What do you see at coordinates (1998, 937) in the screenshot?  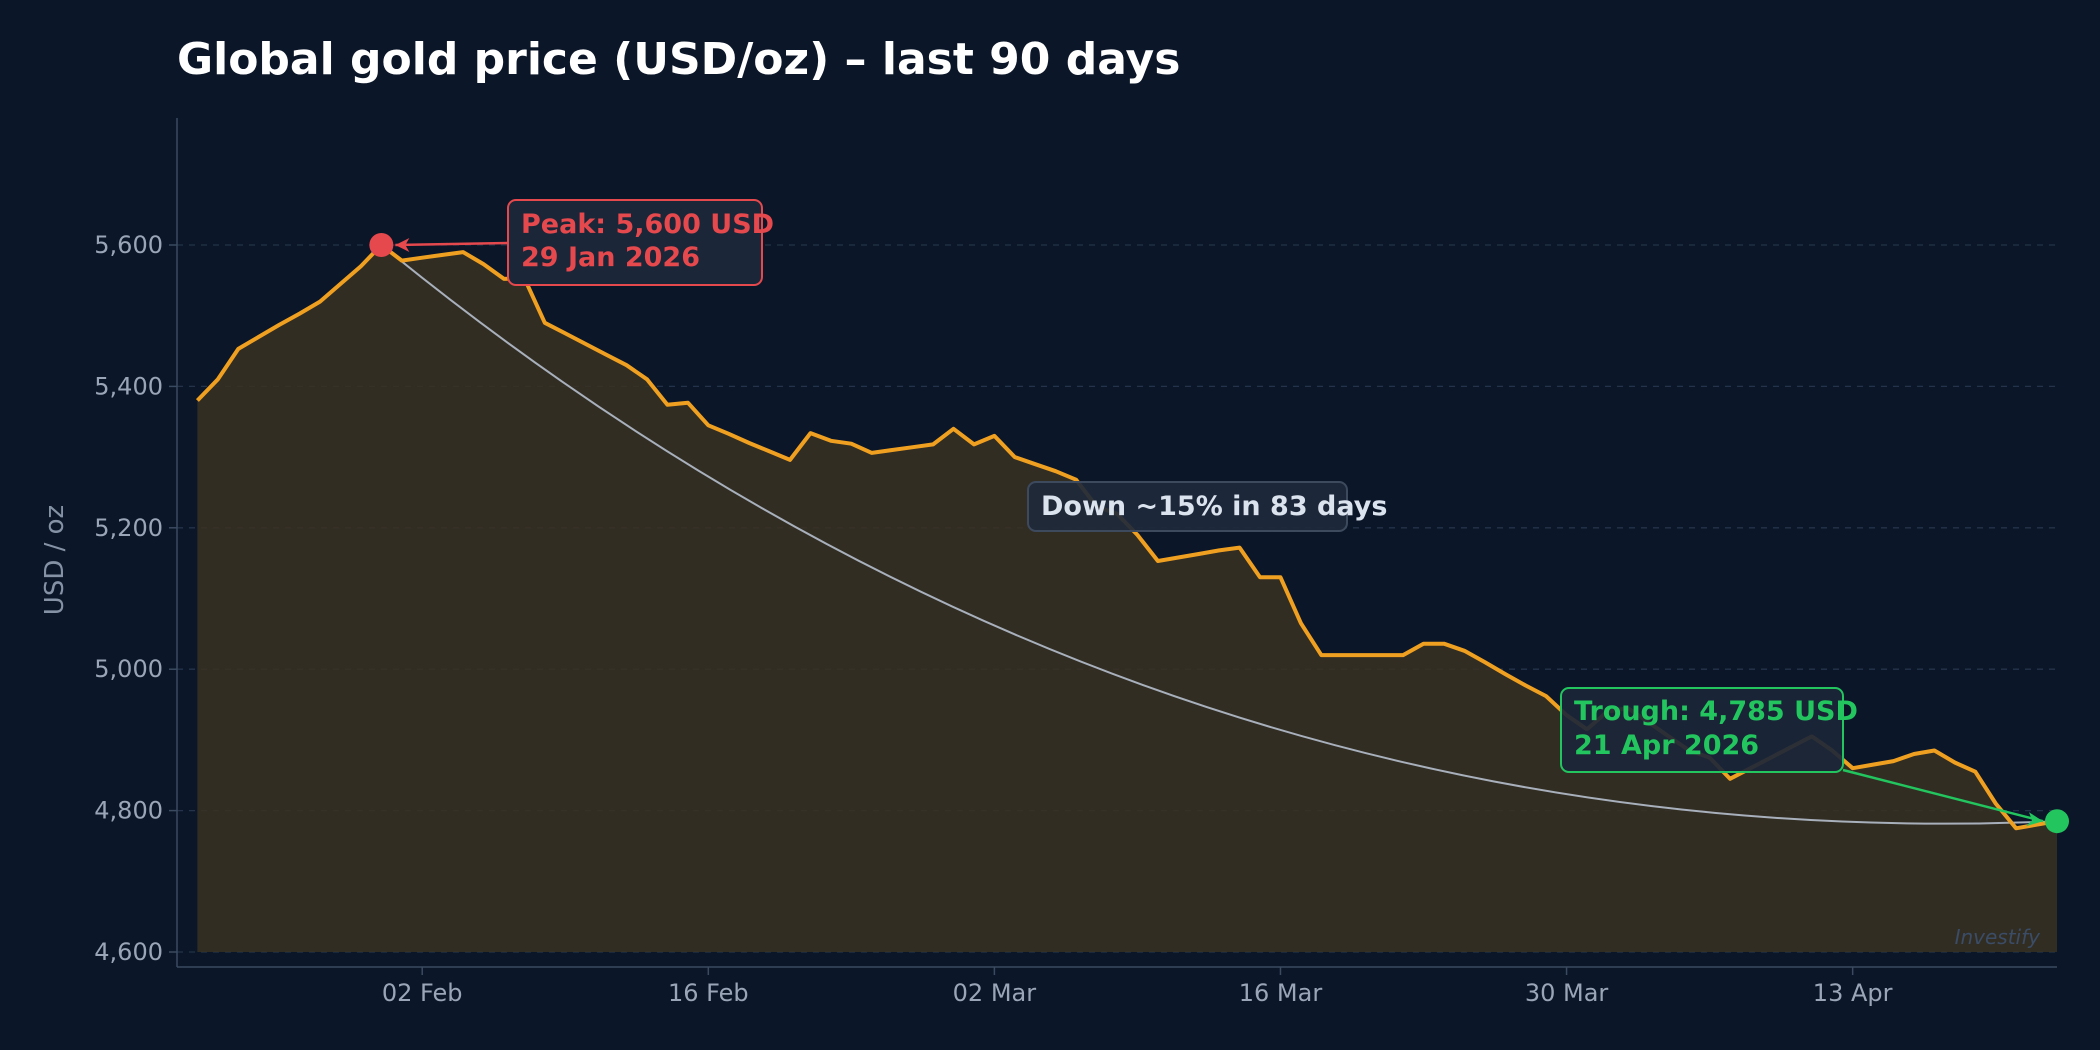 I see `watermark: Investify` at bounding box center [1998, 937].